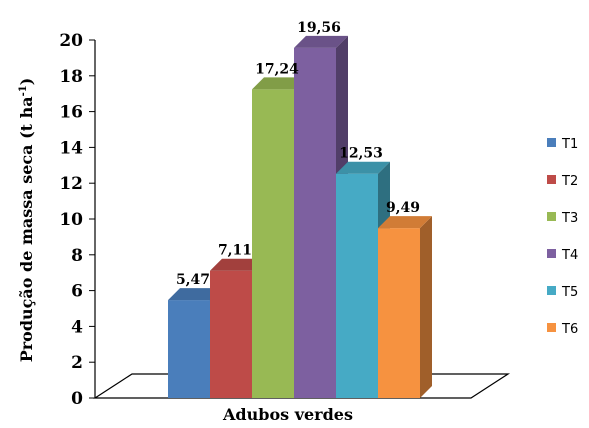 The height and width of the screenshot is (428, 589). Describe the element at coordinates (71, 220) in the screenshot. I see `y-tick-label: 10` at that location.